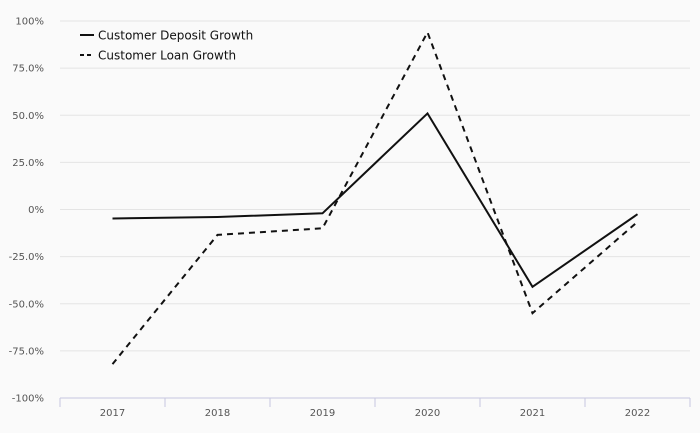  I want to click on y-tick-label: -100%, so click(28, 399).